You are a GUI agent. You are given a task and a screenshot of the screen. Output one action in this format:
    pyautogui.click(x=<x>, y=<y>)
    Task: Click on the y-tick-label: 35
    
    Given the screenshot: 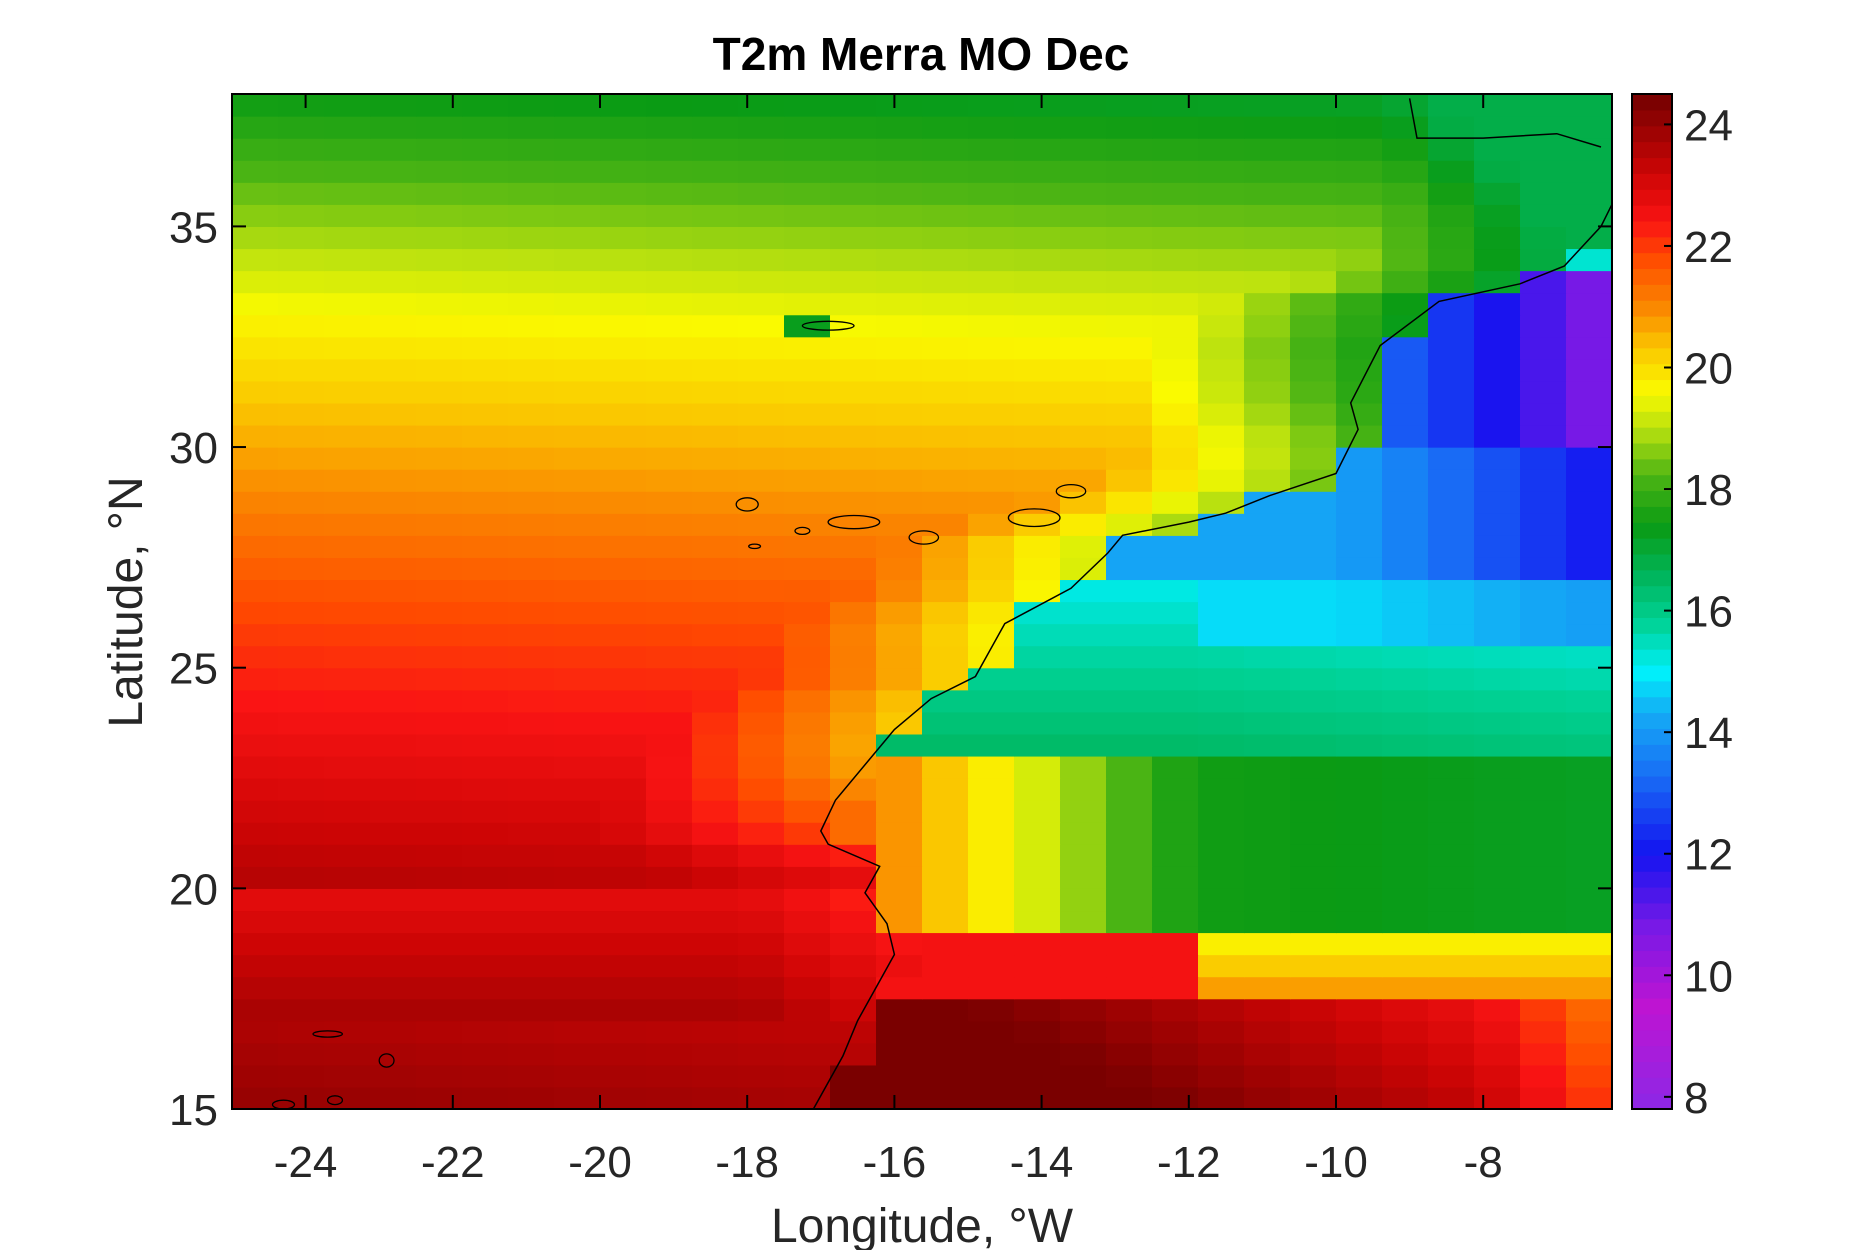 What is the action you would take?
    pyautogui.click(x=193, y=227)
    